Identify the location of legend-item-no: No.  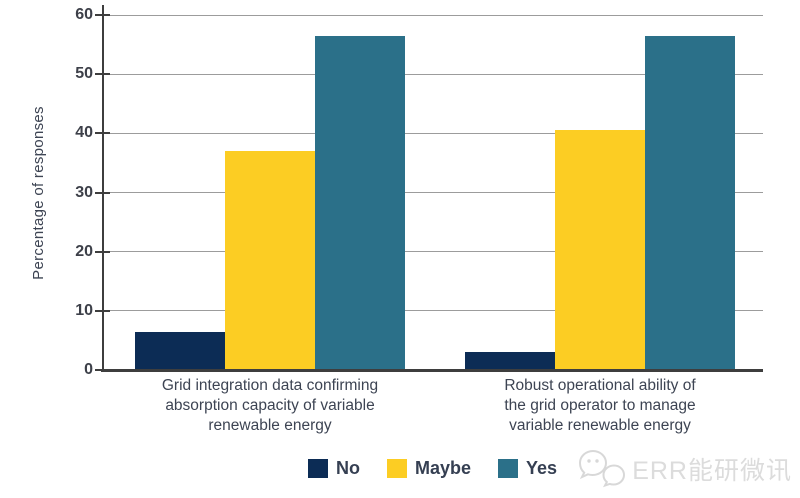
(334, 468).